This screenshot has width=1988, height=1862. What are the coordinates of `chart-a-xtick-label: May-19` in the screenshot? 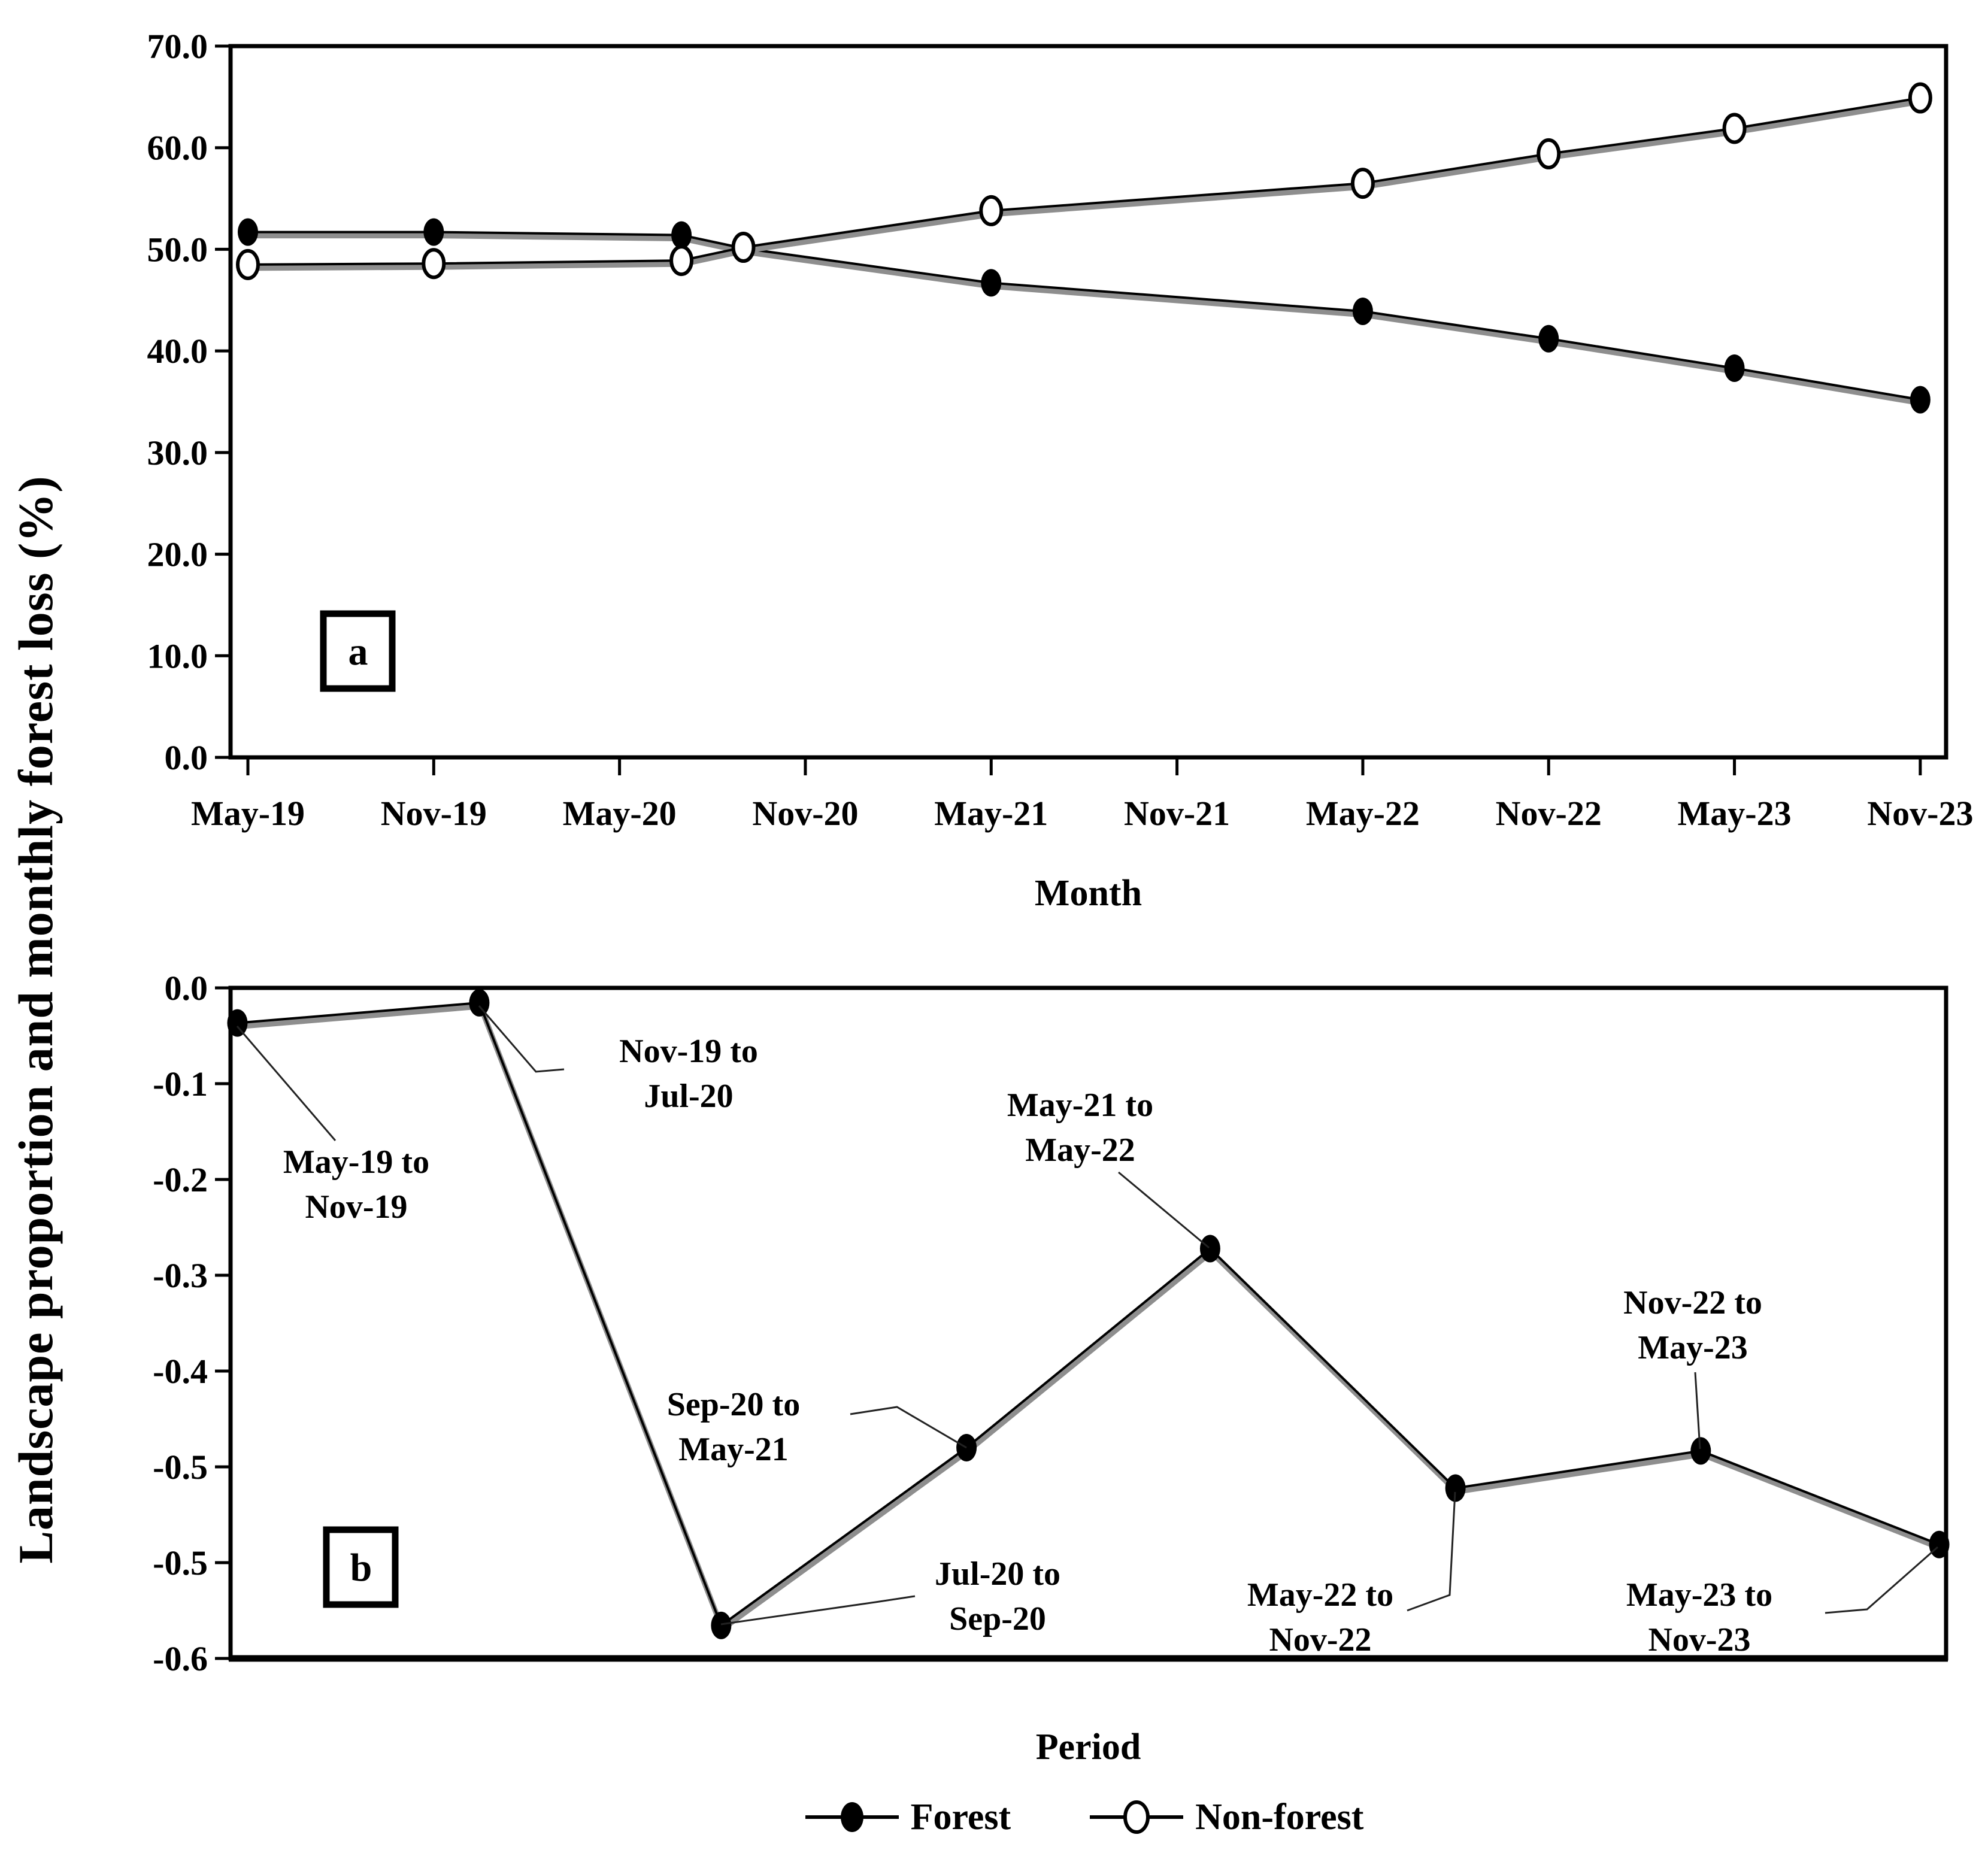 It's located at (248, 813).